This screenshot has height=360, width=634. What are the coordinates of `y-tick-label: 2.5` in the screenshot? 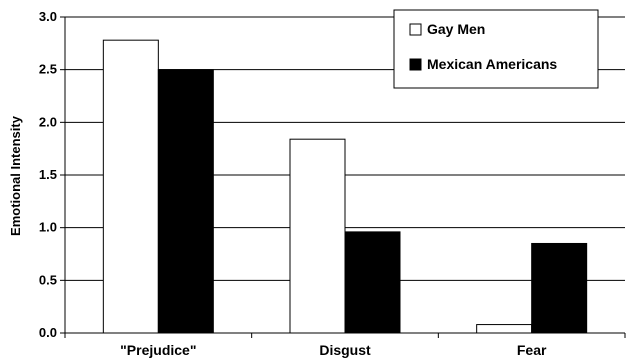 It's located at (48, 69).